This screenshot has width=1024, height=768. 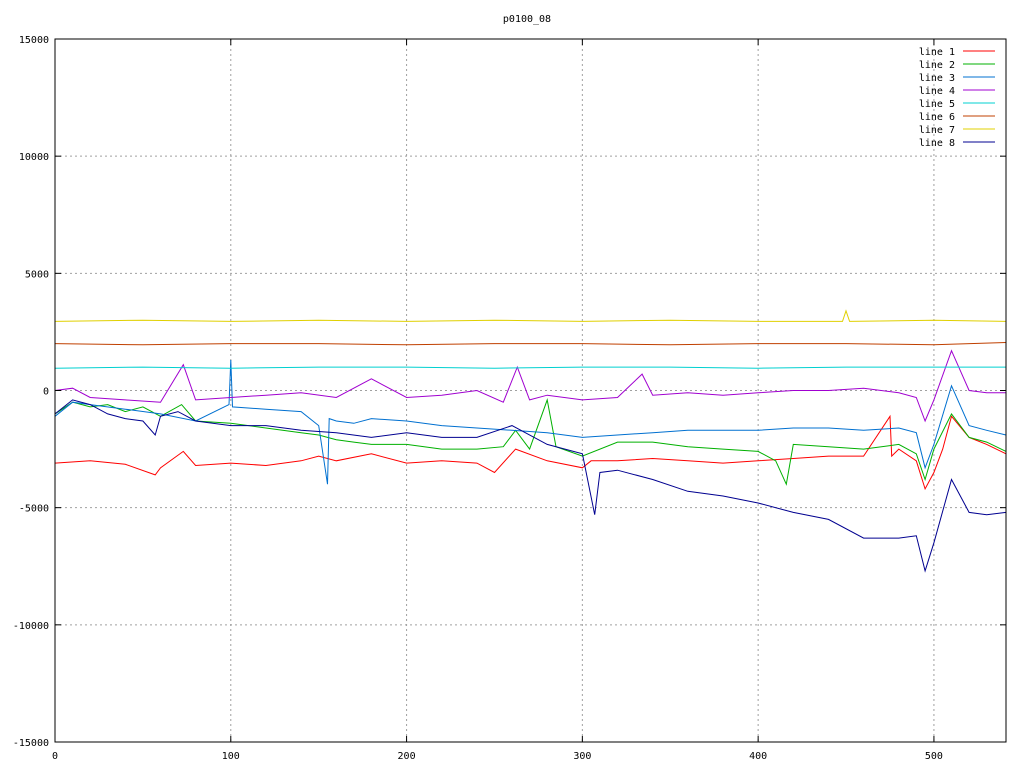 What do you see at coordinates (937, 104) in the screenshot?
I see `legend-label: line 5` at bounding box center [937, 104].